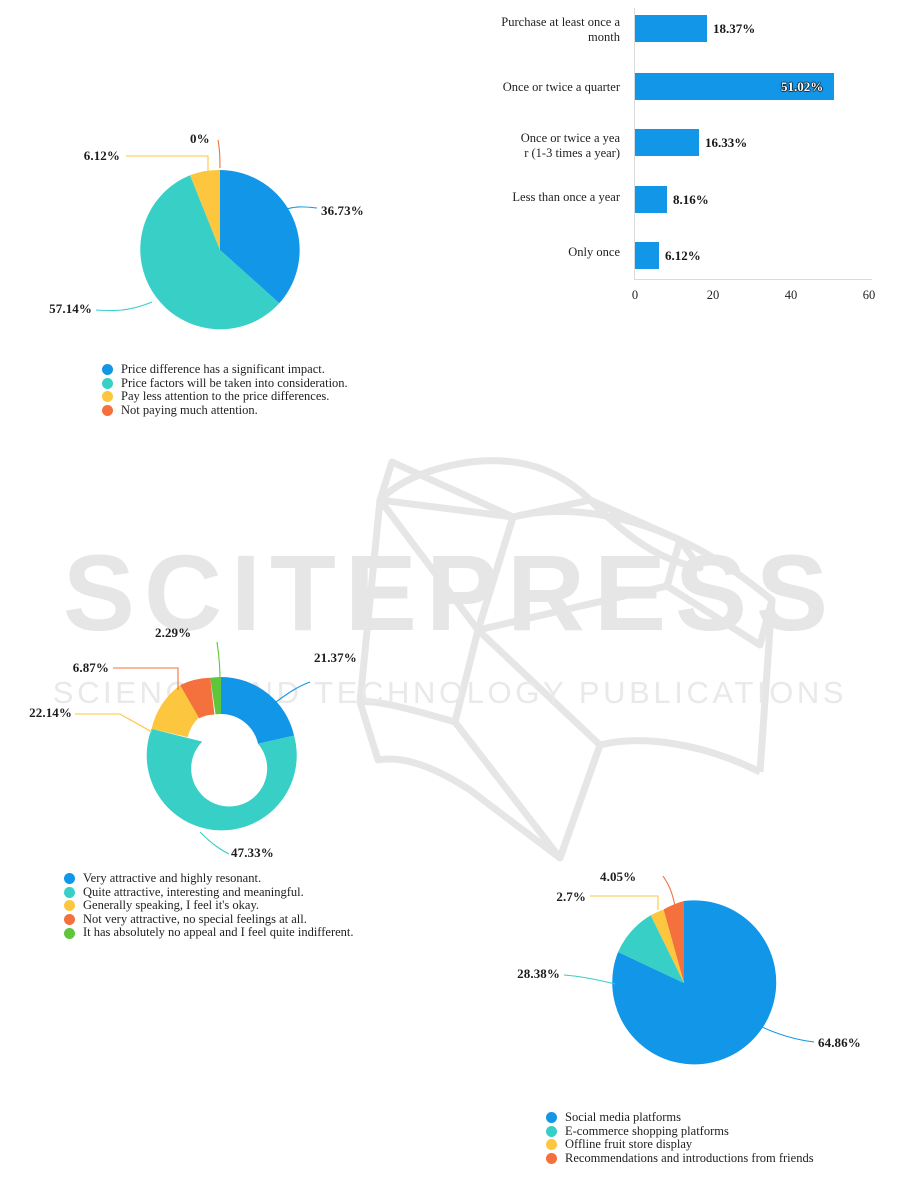 The height and width of the screenshot is (1182, 901). Describe the element at coordinates (189, 409) in the screenshot. I see `legend-label: Not paying much attention.` at that location.